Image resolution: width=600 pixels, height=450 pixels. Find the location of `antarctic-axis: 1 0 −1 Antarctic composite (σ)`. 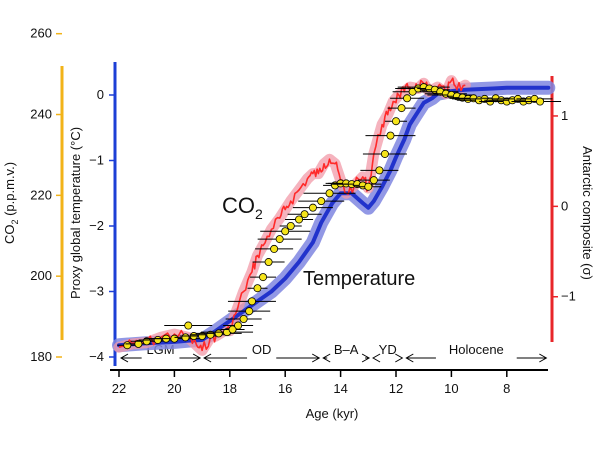

antarctic-axis: 1 0 −1 Antarctic composite (σ) is located at coordinates (572, 209).